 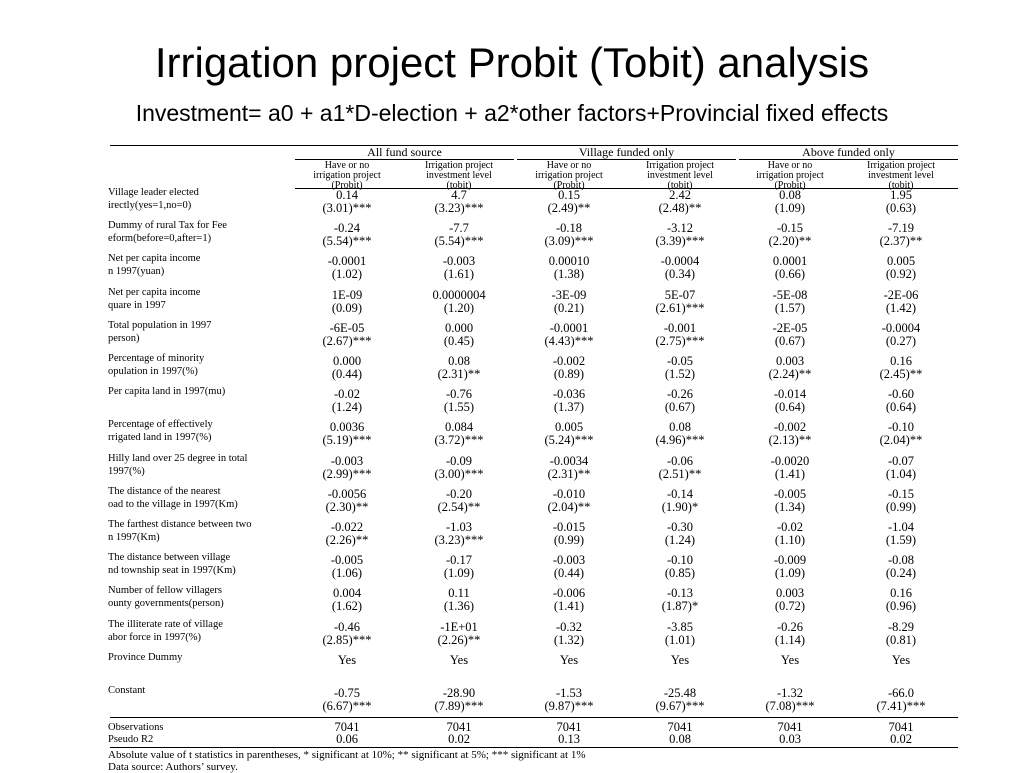 What do you see at coordinates (347, 228) in the screenshot?
I see `coefficient-cell: -0.24` at bounding box center [347, 228].